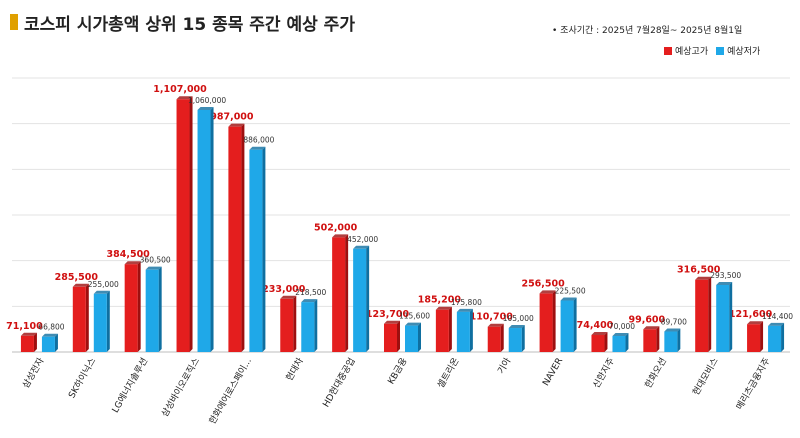 Image resolution: width=800 pixels, height=438 pixels. I want to click on value-label-high: 99,600, so click(646, 319).